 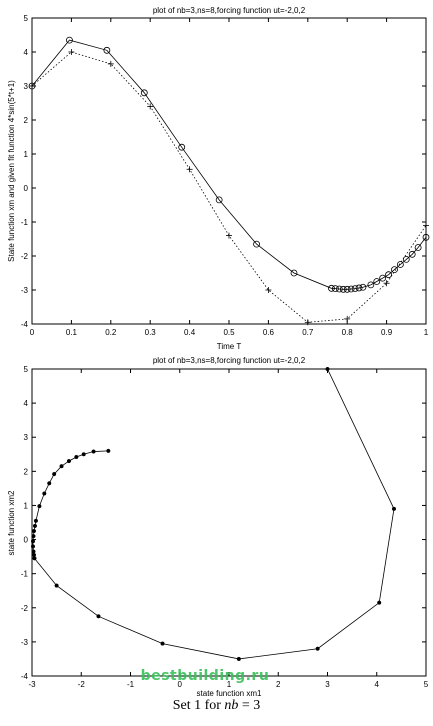 What do you see at coordinates (249, 705) in the screenshot?
I see `caption-suffix: = 3` at bounding box center [249, 705].